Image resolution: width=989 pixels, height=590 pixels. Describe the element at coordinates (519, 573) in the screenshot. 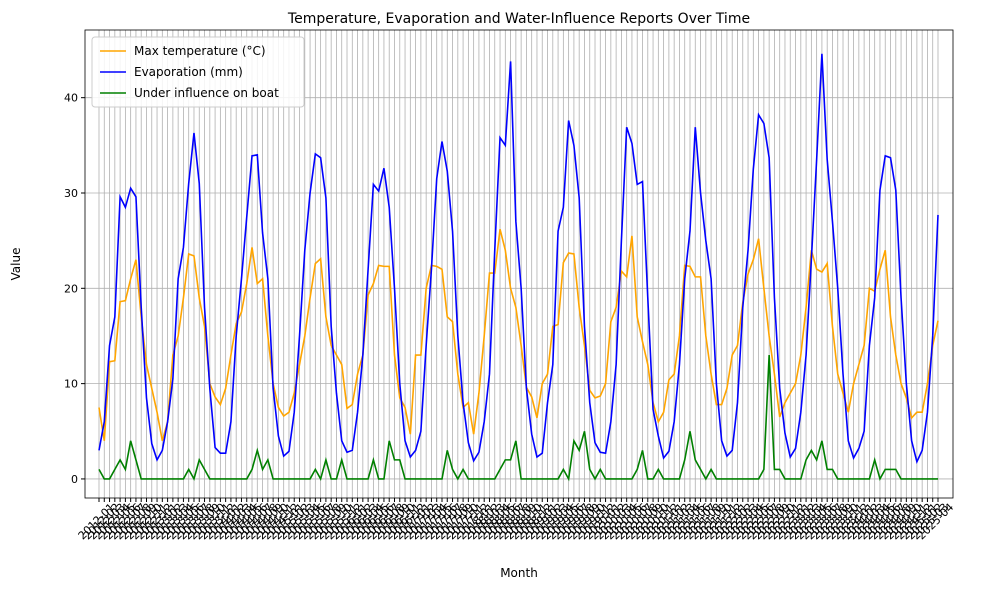

I see `x-axis-label: Month` at that location.